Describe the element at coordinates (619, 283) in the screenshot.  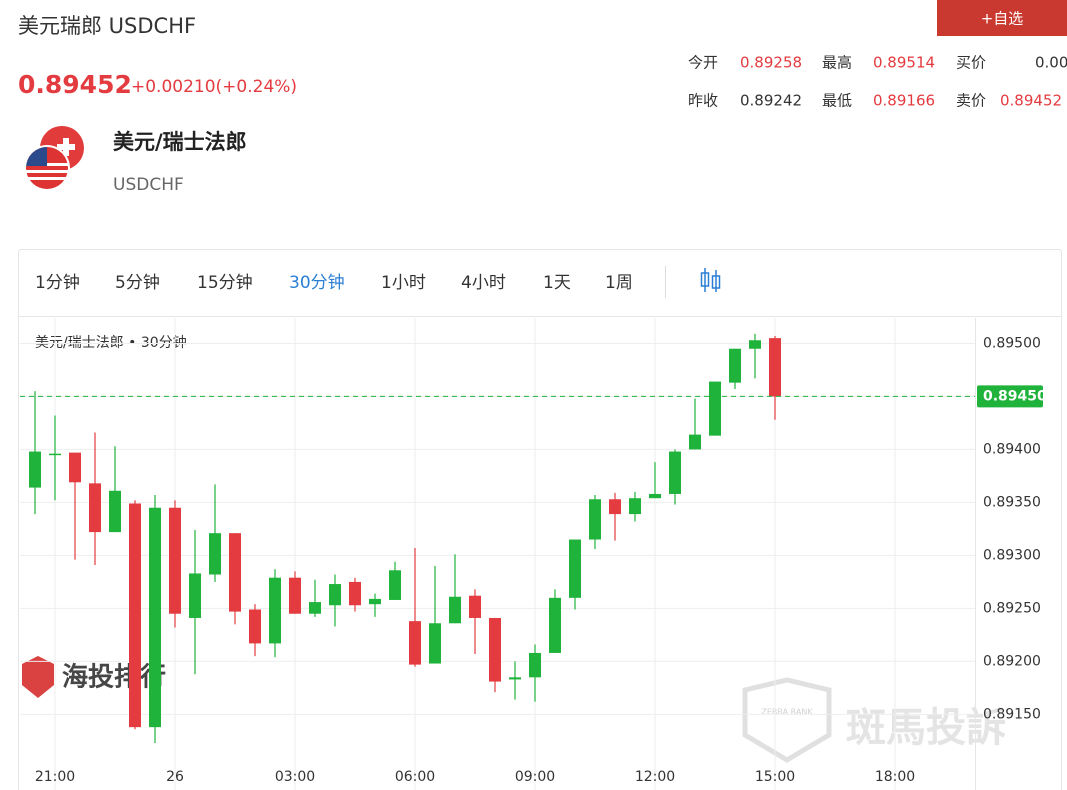
I see `tab: 1周` at that location.